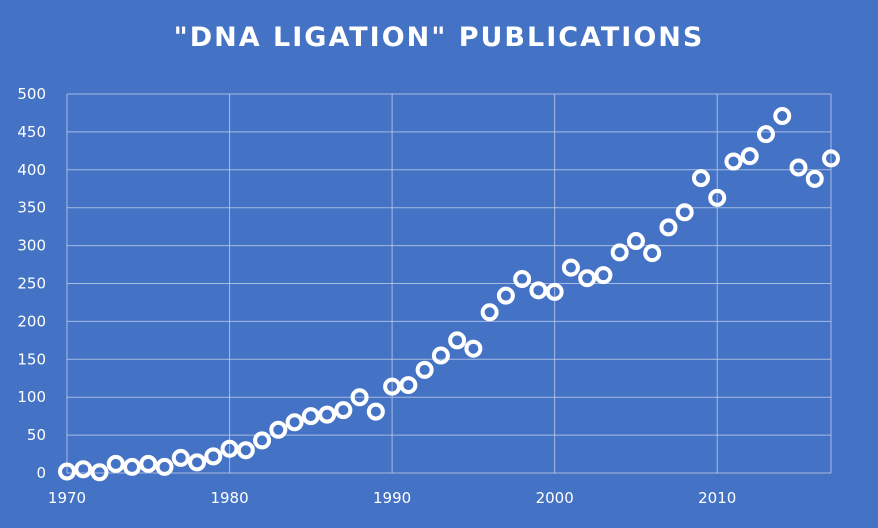 The width and height of the screenshot is (878, 528). What do you see at coordinates (31, 208) in the screenshot?
I see `y-tick-label: 350` at bounding box center [31, 208].